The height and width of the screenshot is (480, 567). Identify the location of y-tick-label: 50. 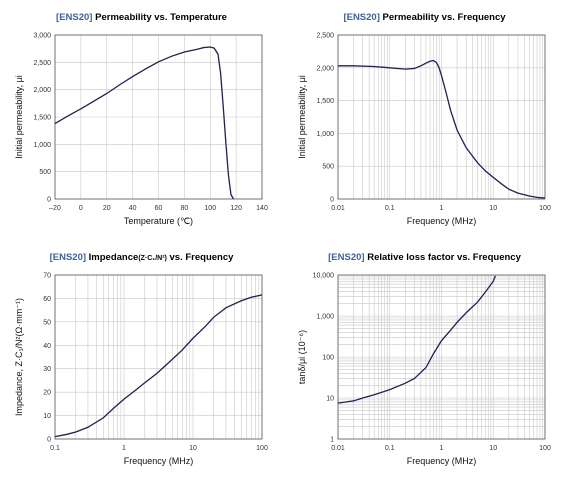
(47, 322).